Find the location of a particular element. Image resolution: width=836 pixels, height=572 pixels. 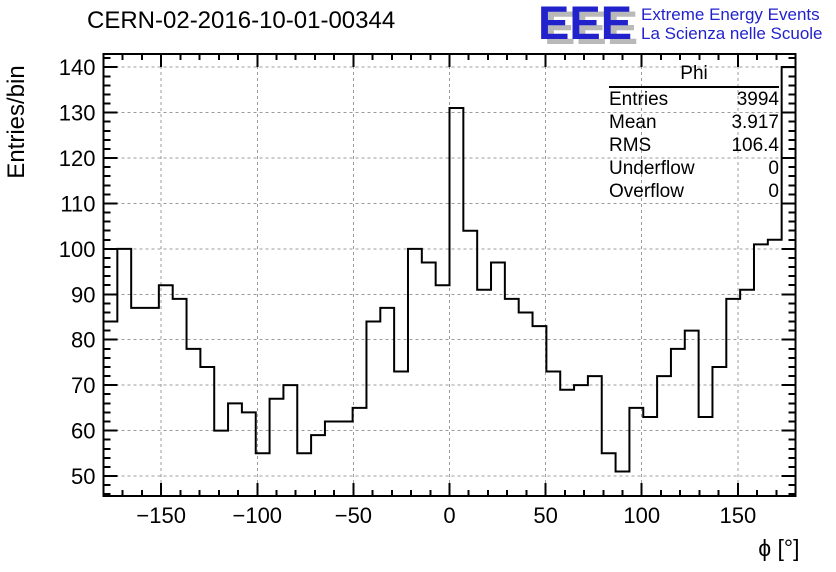

y-tick-label: 120 is located at coordinates (77, 158).